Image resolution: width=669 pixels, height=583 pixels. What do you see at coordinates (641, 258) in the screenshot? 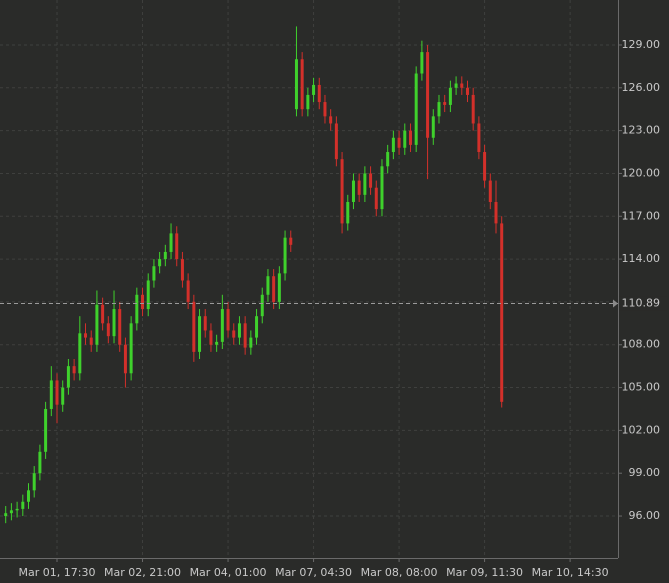
I see `y-tick-label: 114.00` at bounding box center [641, 258].